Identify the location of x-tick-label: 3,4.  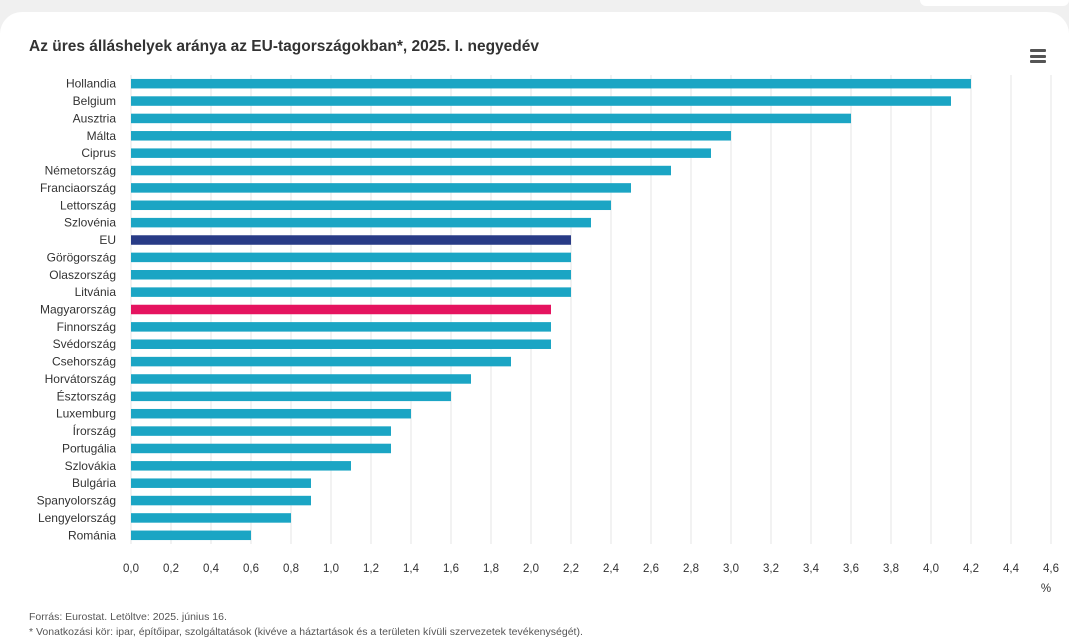
(811, 569).